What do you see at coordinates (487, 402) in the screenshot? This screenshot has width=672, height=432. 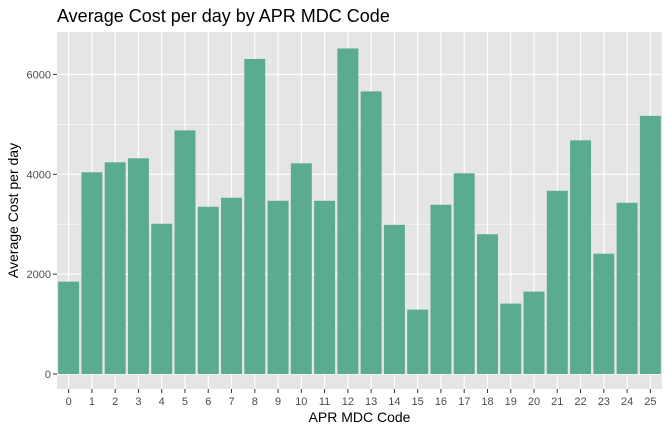 I see `x-tick-label: 18` at bounding box center [487, 402].